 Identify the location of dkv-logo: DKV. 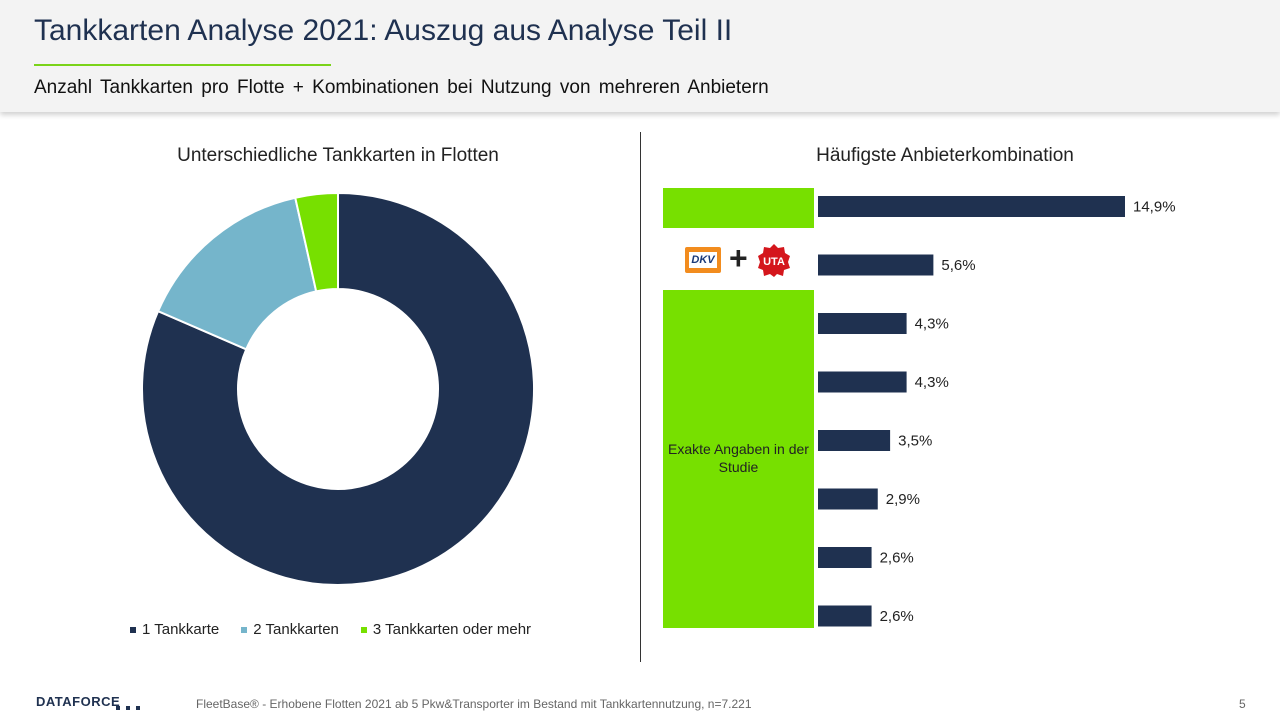
(703, 260).